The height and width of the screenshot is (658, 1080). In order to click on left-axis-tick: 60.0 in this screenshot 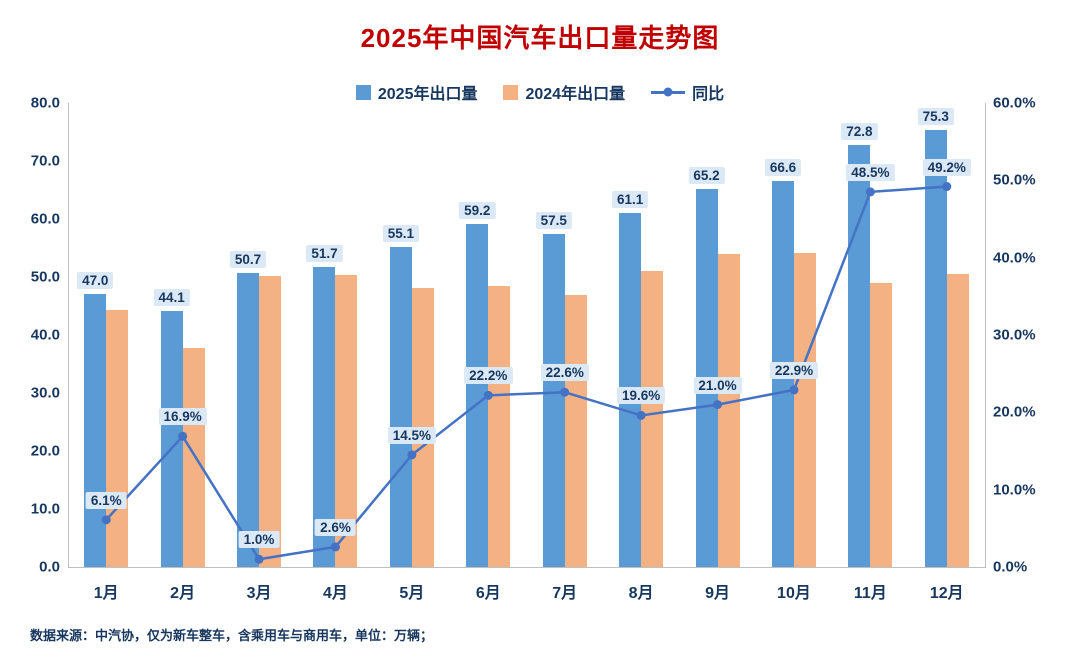, I will do `click(45, 219)`.